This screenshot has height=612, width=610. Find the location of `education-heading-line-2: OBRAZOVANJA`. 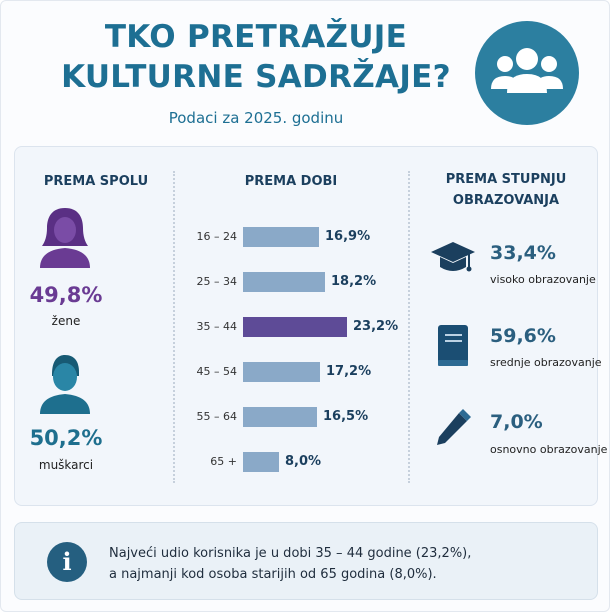

education-heading-line-2: OBRAZOVANJA is located at coordinates (506, 200).